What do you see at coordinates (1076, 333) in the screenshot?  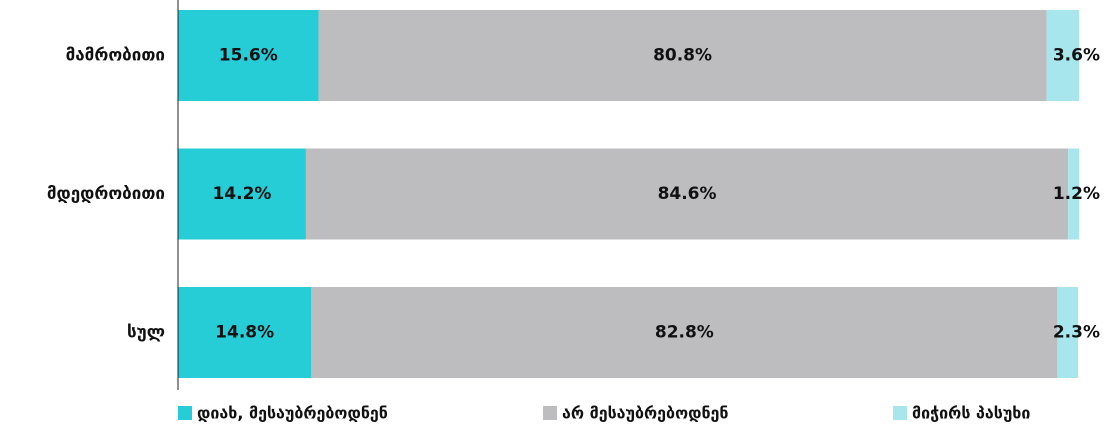 I see `value-label: 2.3%` at bounding box center [1076, 333].